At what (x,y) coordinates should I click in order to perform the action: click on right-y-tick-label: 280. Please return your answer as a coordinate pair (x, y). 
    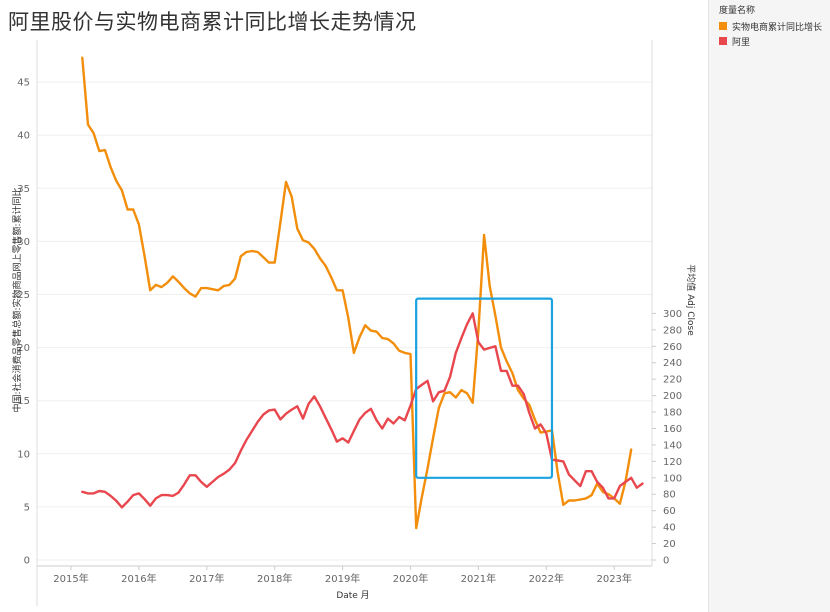
    Looking at the image, I should click on (672, 330).